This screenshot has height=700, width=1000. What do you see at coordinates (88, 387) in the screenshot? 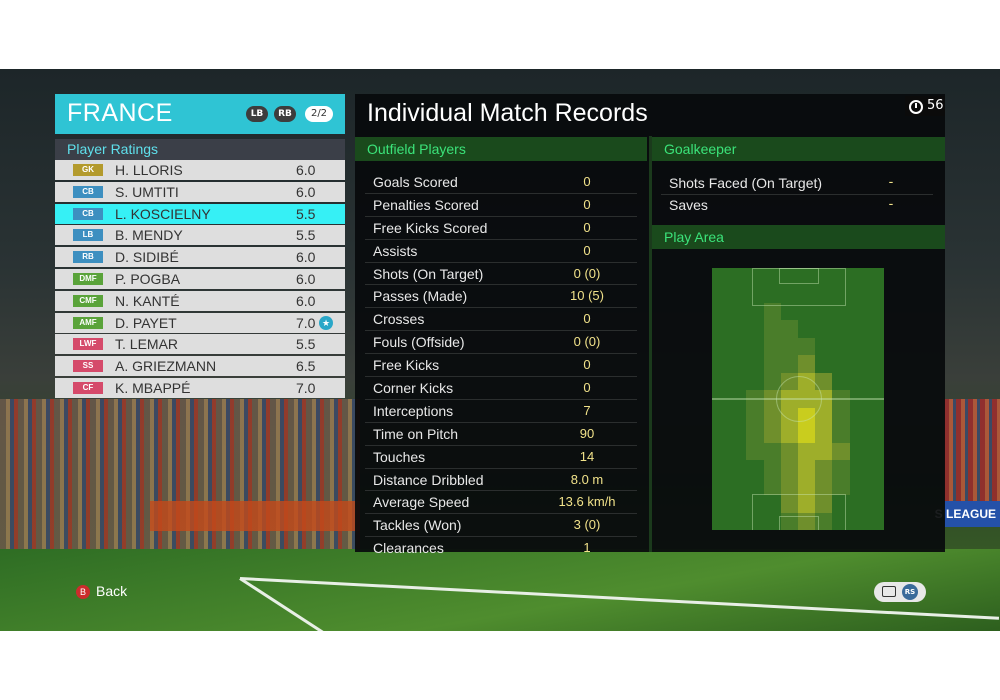
I see `position-badge: CF` at bounding box center [88, 387].